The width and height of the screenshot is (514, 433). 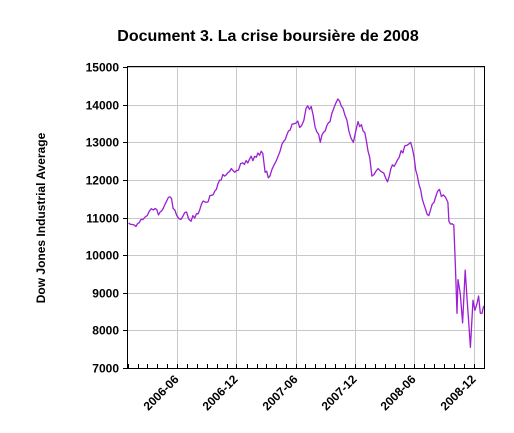 I want to click on x-tick-label: 2007-12, so click(x=339, y=392).